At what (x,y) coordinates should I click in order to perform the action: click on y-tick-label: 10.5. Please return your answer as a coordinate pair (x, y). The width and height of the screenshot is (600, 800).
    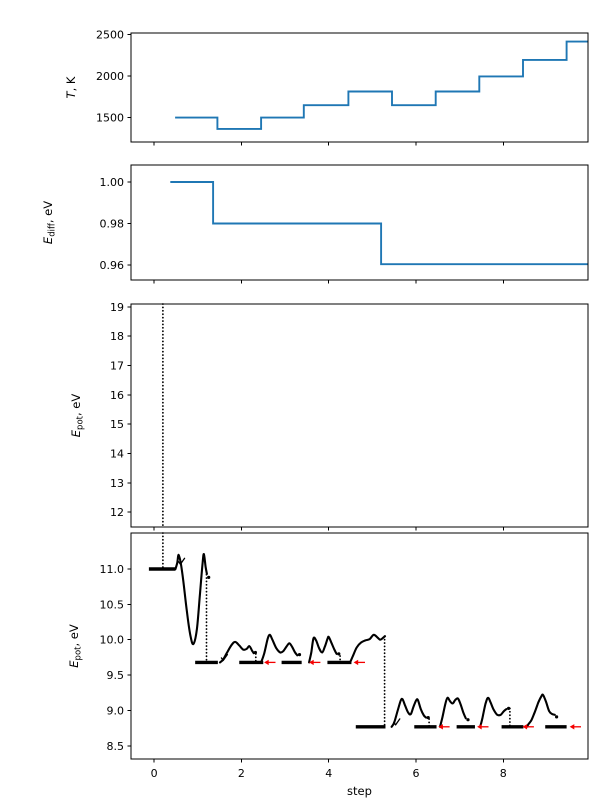
    Looking at the image, I should click on (112, 604).